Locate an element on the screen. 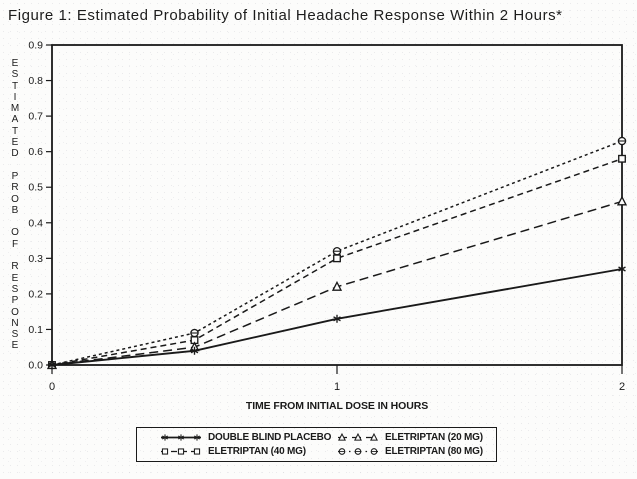  y-tick-label: 0.9 is located at coordinates (35, 46).